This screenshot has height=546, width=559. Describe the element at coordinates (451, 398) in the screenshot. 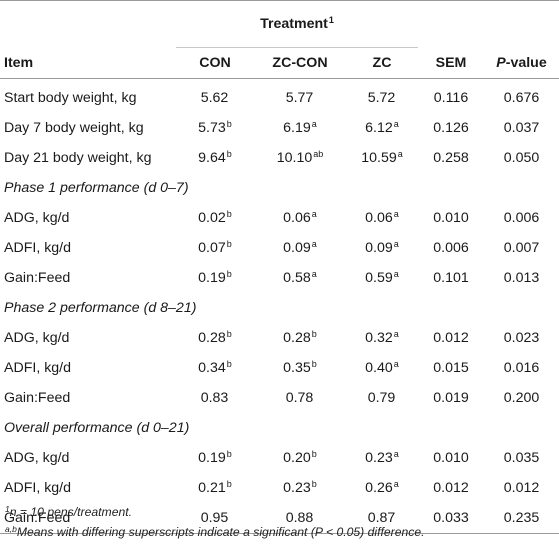

I see `cell-sem: 0.019` at that location.